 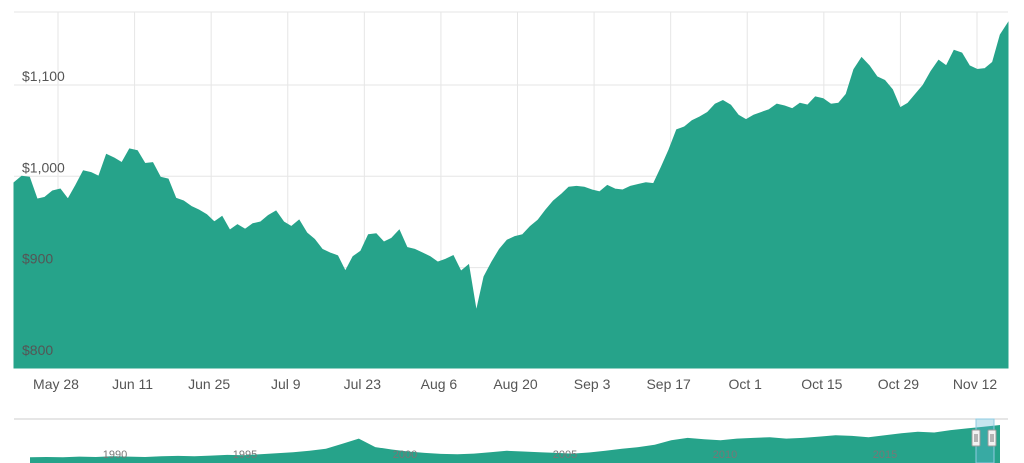 I want to click on x-tick-label: Oct 29, so click(x=898, y=384).